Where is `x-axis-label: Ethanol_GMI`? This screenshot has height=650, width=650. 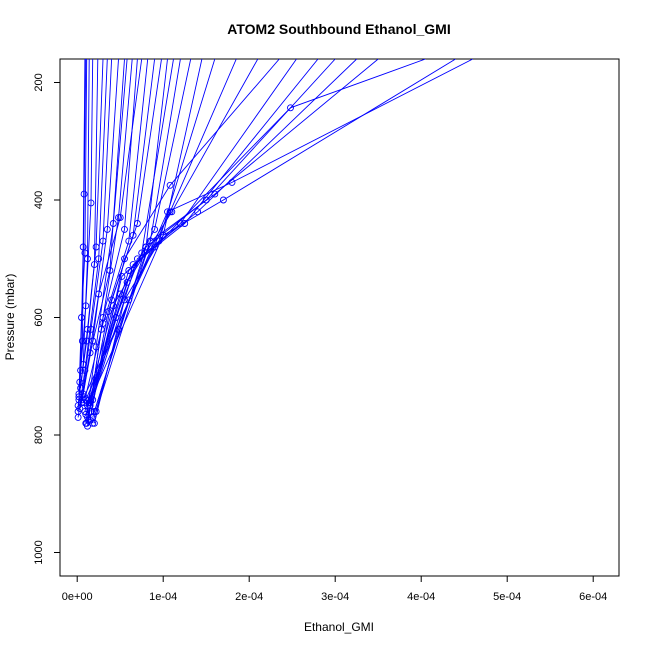
x-axis-label: Ethanol_GMI is located at coordinates (339, 627).